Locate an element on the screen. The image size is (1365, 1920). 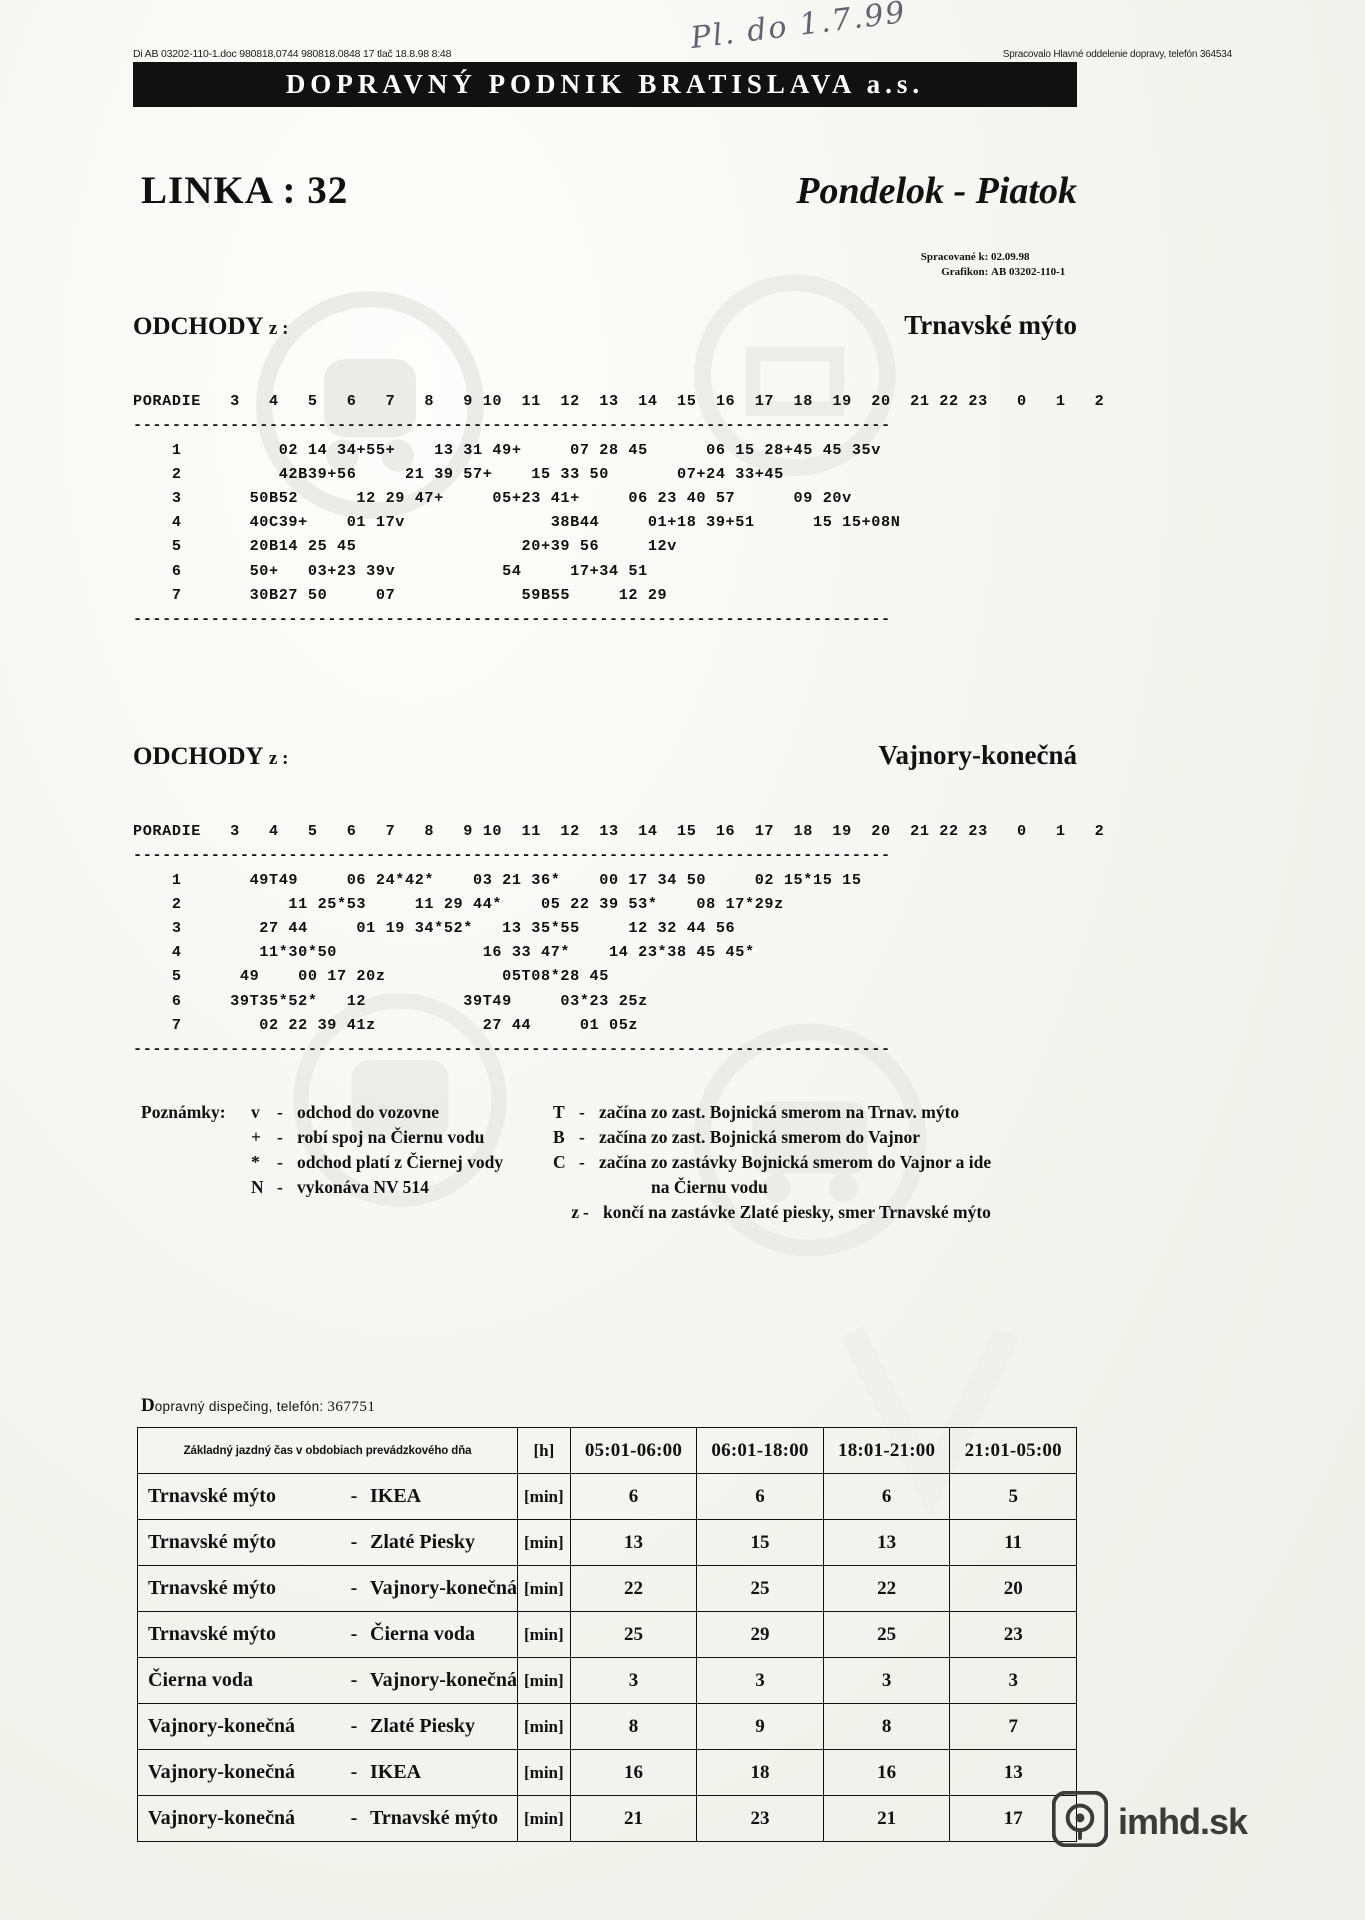
route-cell: Čierna voda - Vajnory-konečná is located at coordinates (327, 1680).